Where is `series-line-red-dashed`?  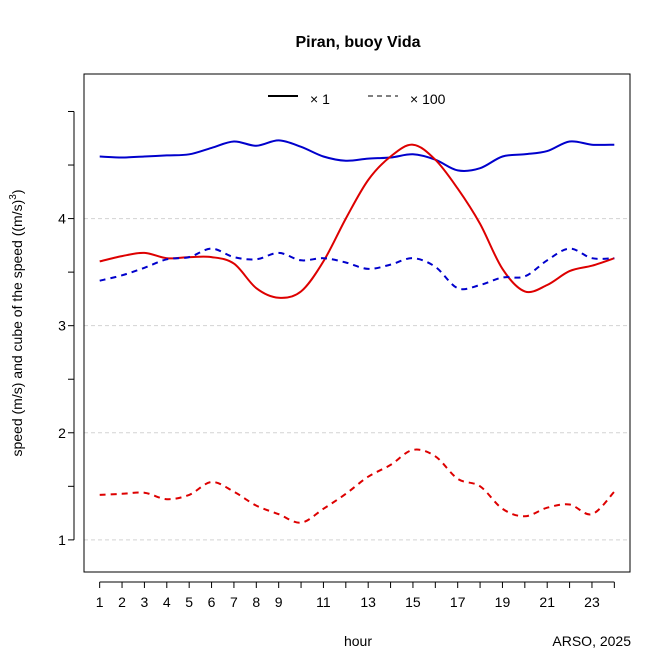 series-line-red-dashed is located at coordinates (357, 486).